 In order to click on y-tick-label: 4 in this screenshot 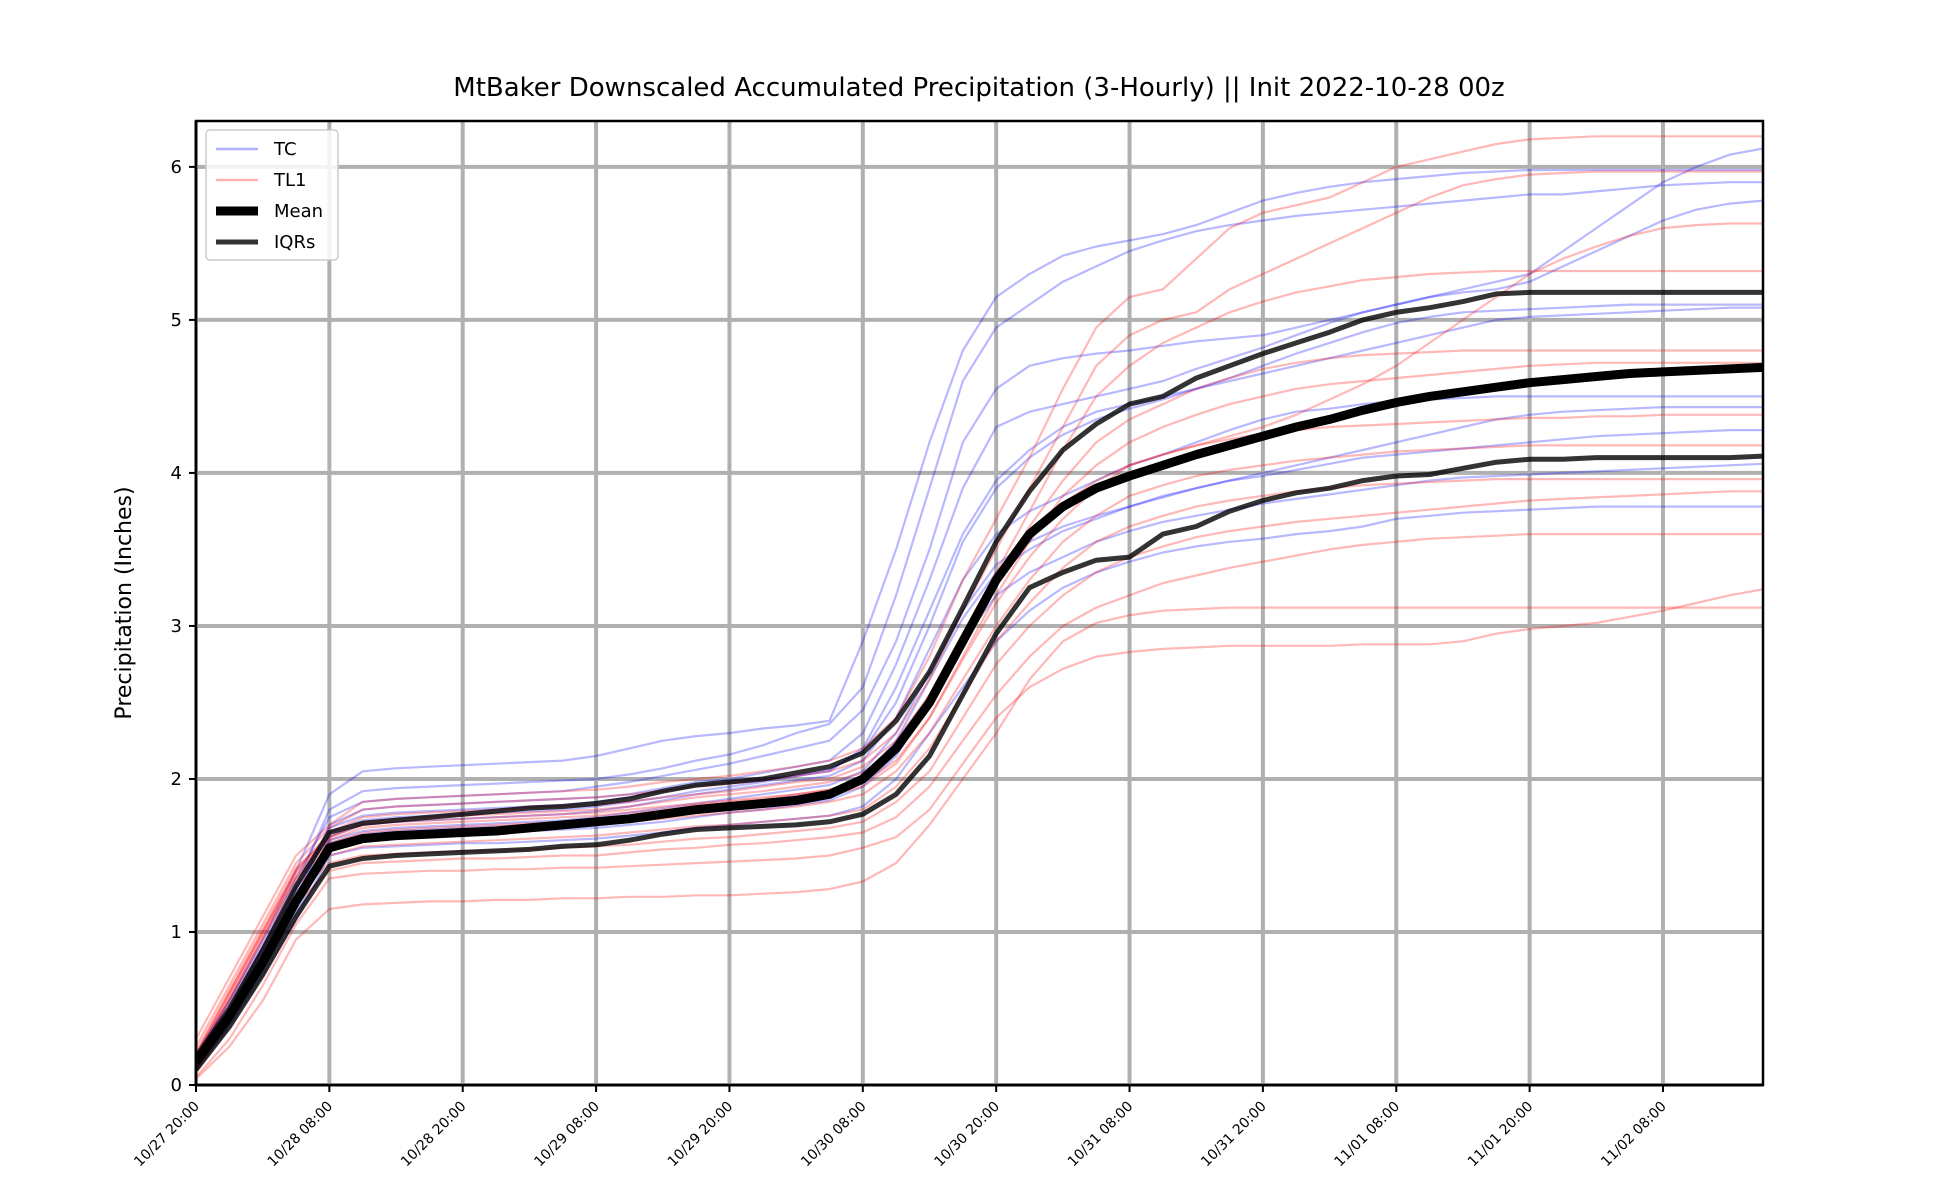, I will do `click(176, 473)`.